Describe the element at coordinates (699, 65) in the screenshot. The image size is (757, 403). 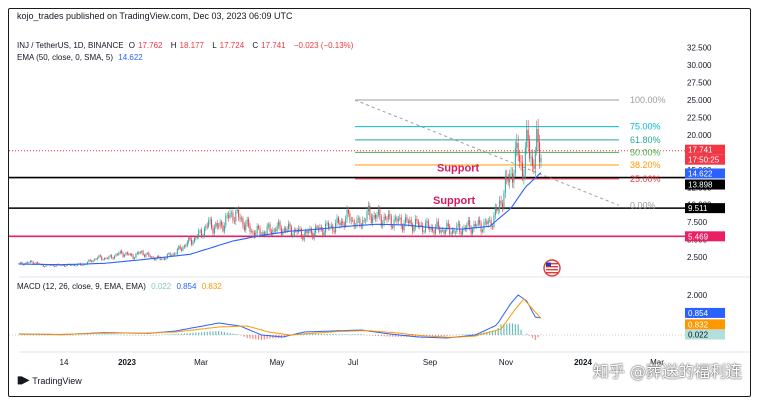
I see `price-tick-label: 30.000` at that location.